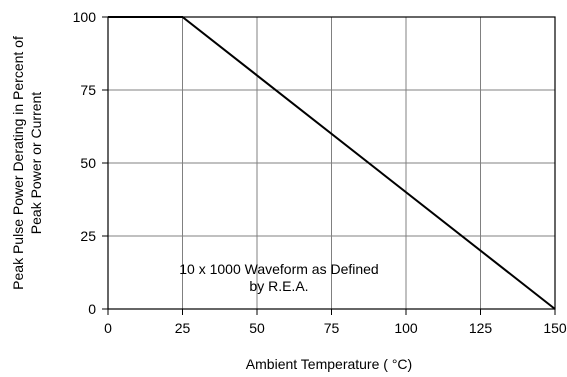  What do you see at coordinates (278, 286) in the screenshot?
I see `annotation-line-2: by R.E.A.` at bounding box center [278, 286].